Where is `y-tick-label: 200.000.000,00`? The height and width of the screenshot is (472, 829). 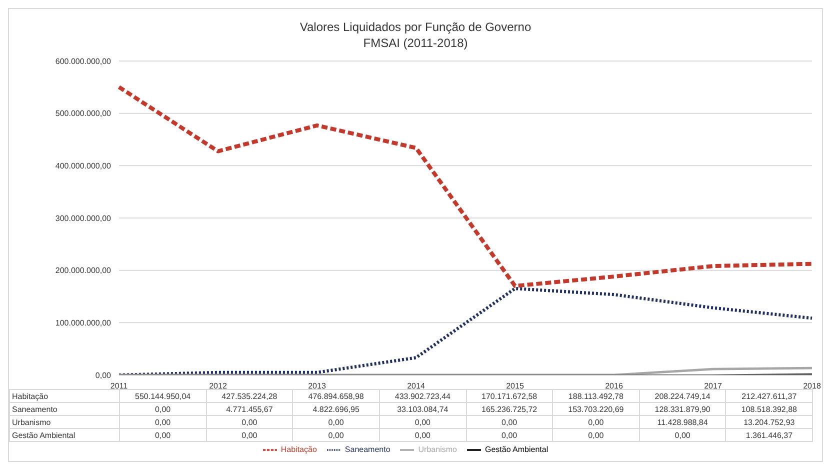 y-tick-label: 200.000.000,00 is located at coordinates (83, 271).